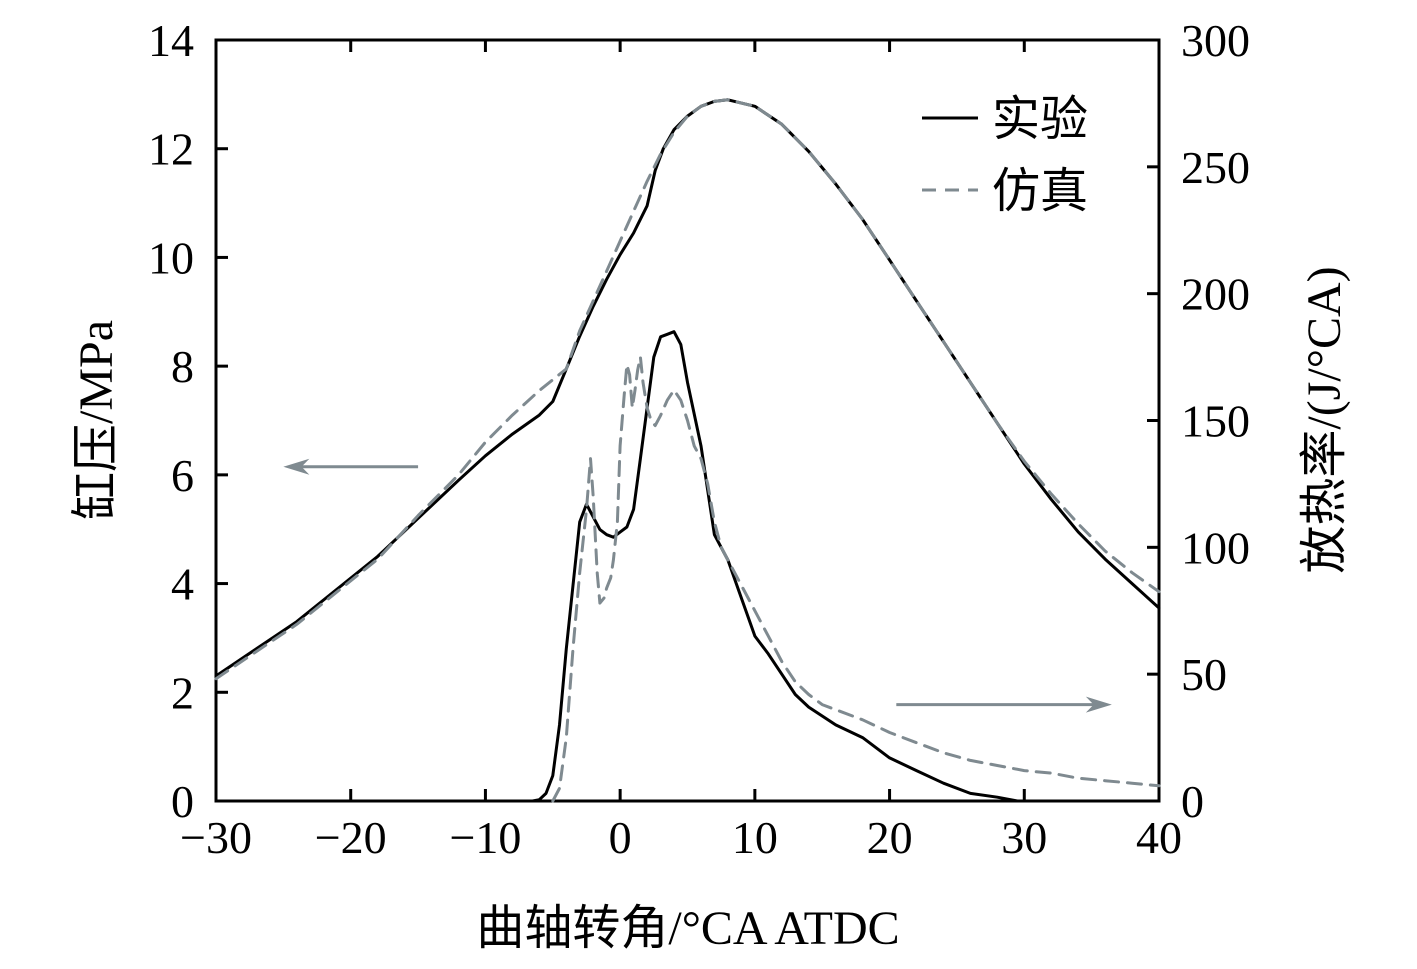 The image size is (1417, 969). Describe the element at coordinates (296, 466) in the screenshot. I see `left-axis-arrow-head` at that location.